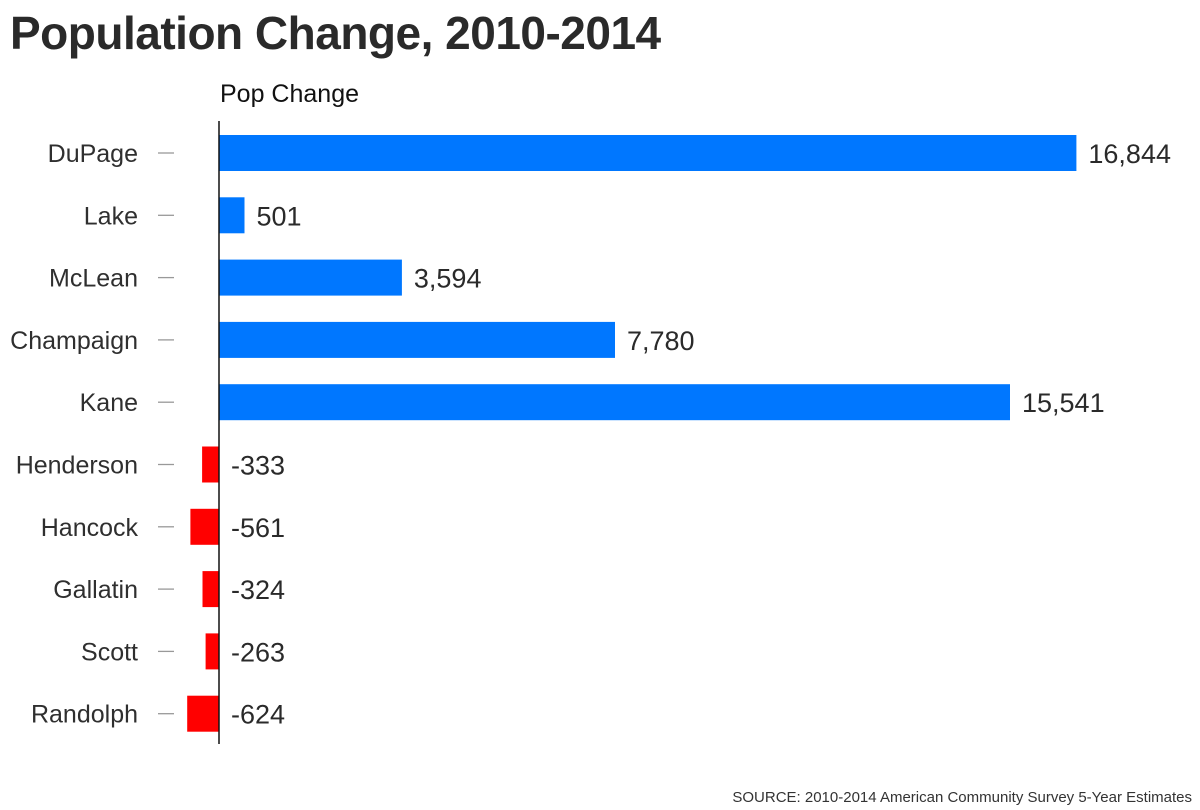 This screenshot has height=810, width=1200. Describe the element at coordinates (109, 403) in the screenshot. I see `category-label: Kane` at that location.